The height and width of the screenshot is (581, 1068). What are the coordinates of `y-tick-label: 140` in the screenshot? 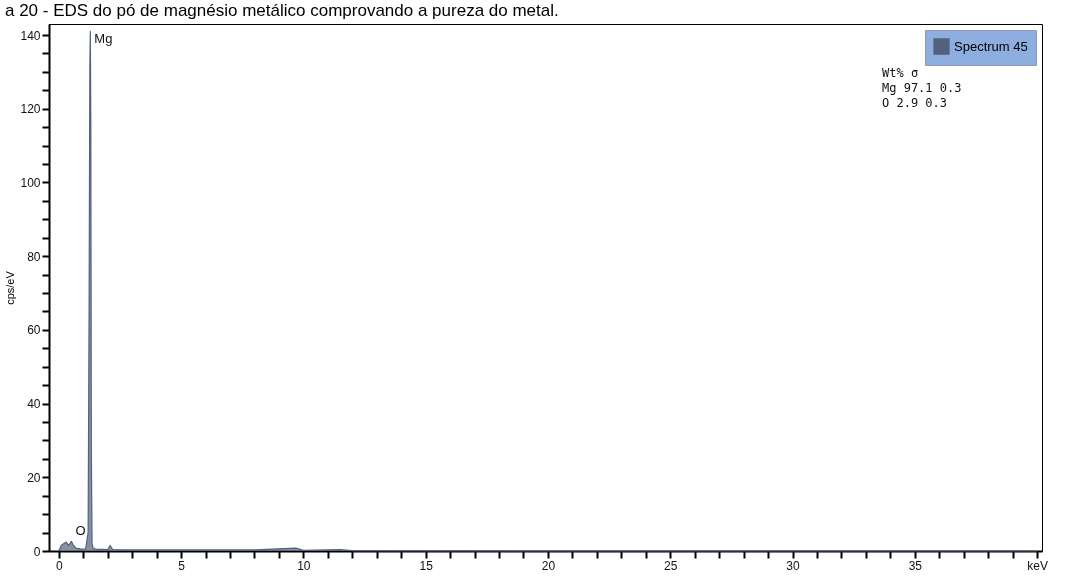 It's located at (30, 35).